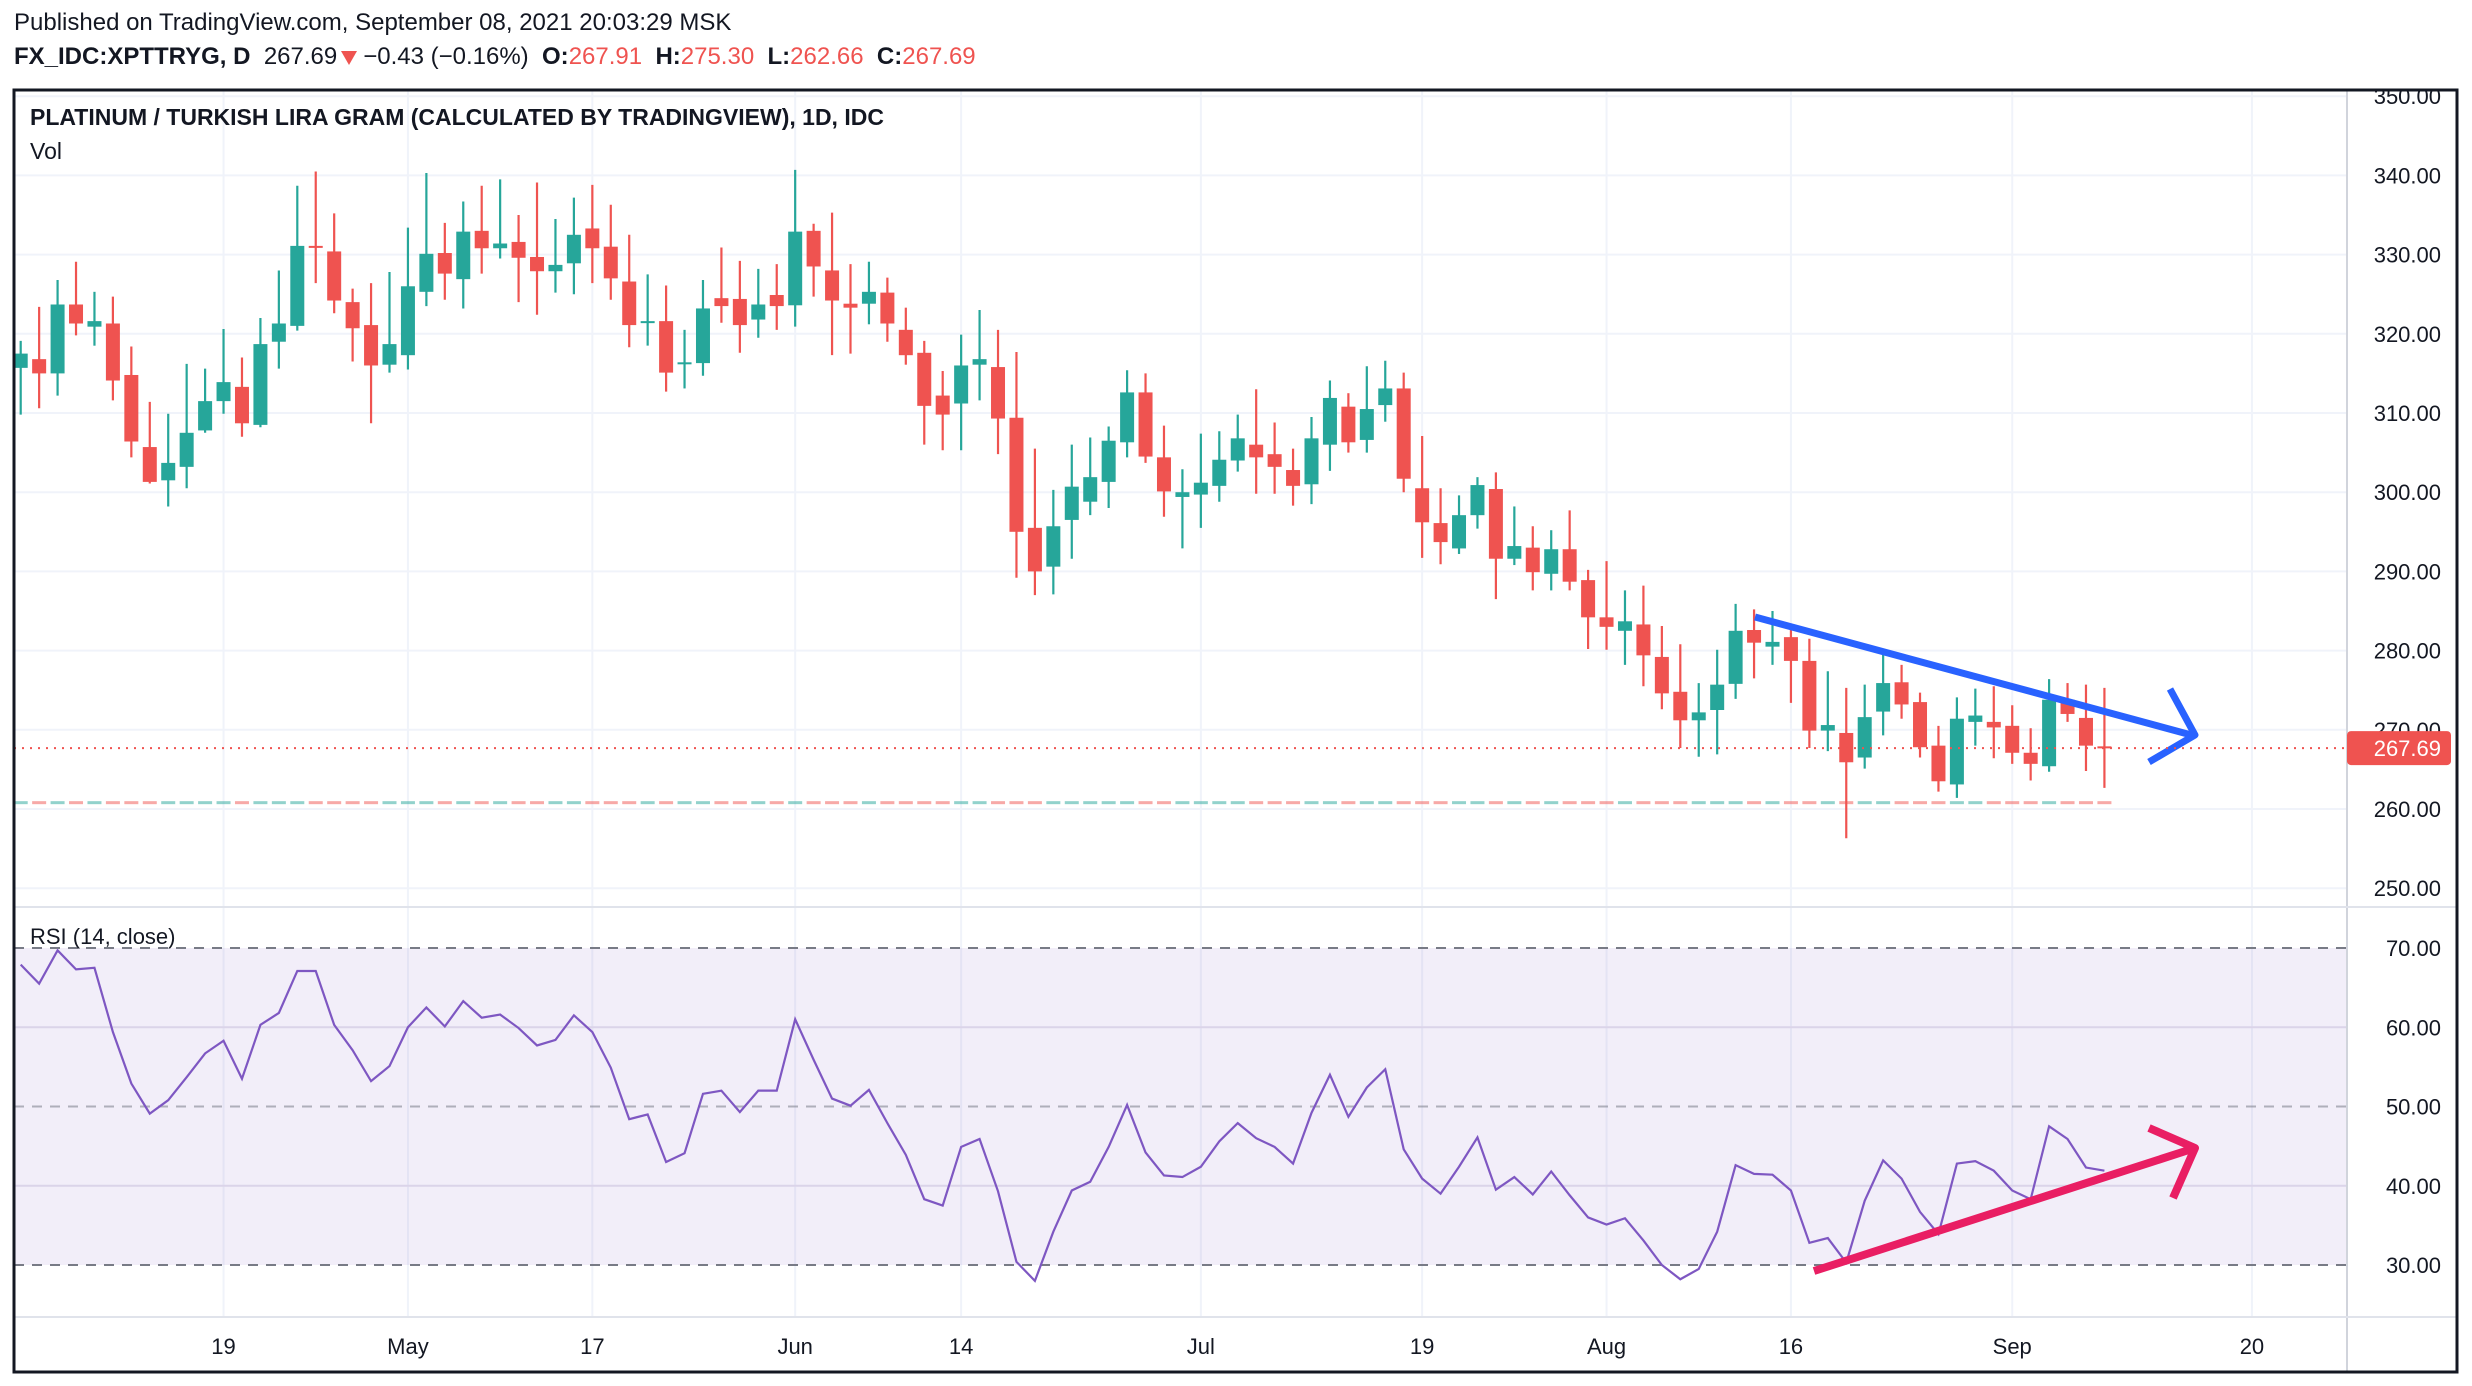 The width and height of the screenshot is (2472, 1386). I want to click on time-tick-label: Sep, so click(2012, 1346).